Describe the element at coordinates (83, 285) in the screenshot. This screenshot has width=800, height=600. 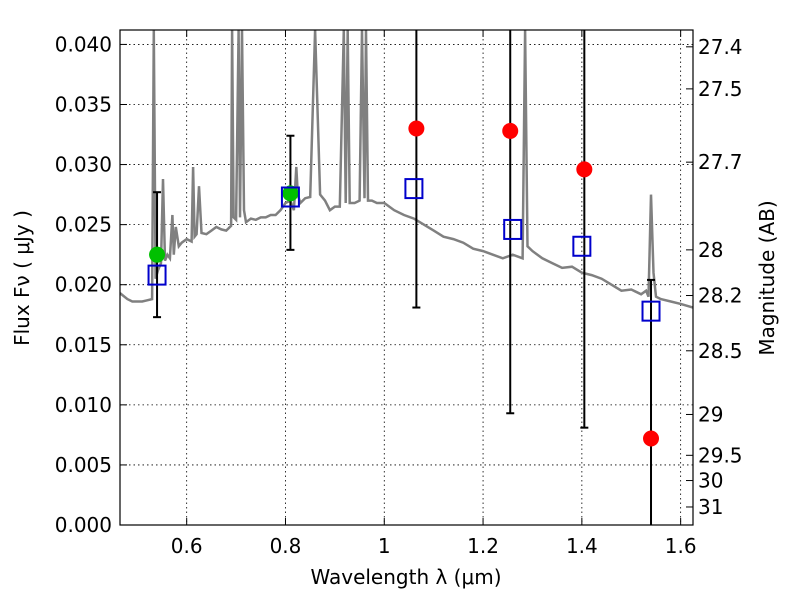
I see `y-tick-label: 0.020` at that location.